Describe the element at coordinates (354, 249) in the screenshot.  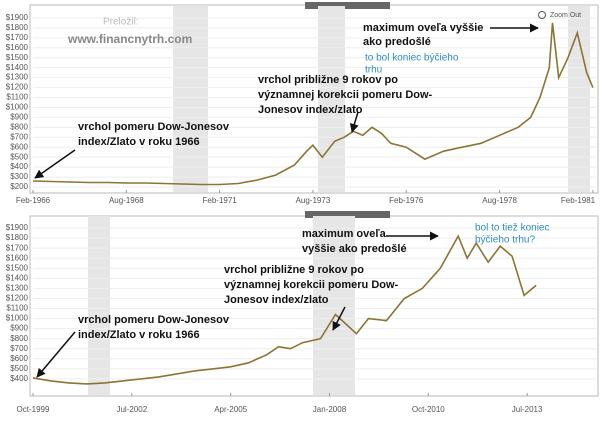
I see `annotation: vyššie ako predošlé` at that location.